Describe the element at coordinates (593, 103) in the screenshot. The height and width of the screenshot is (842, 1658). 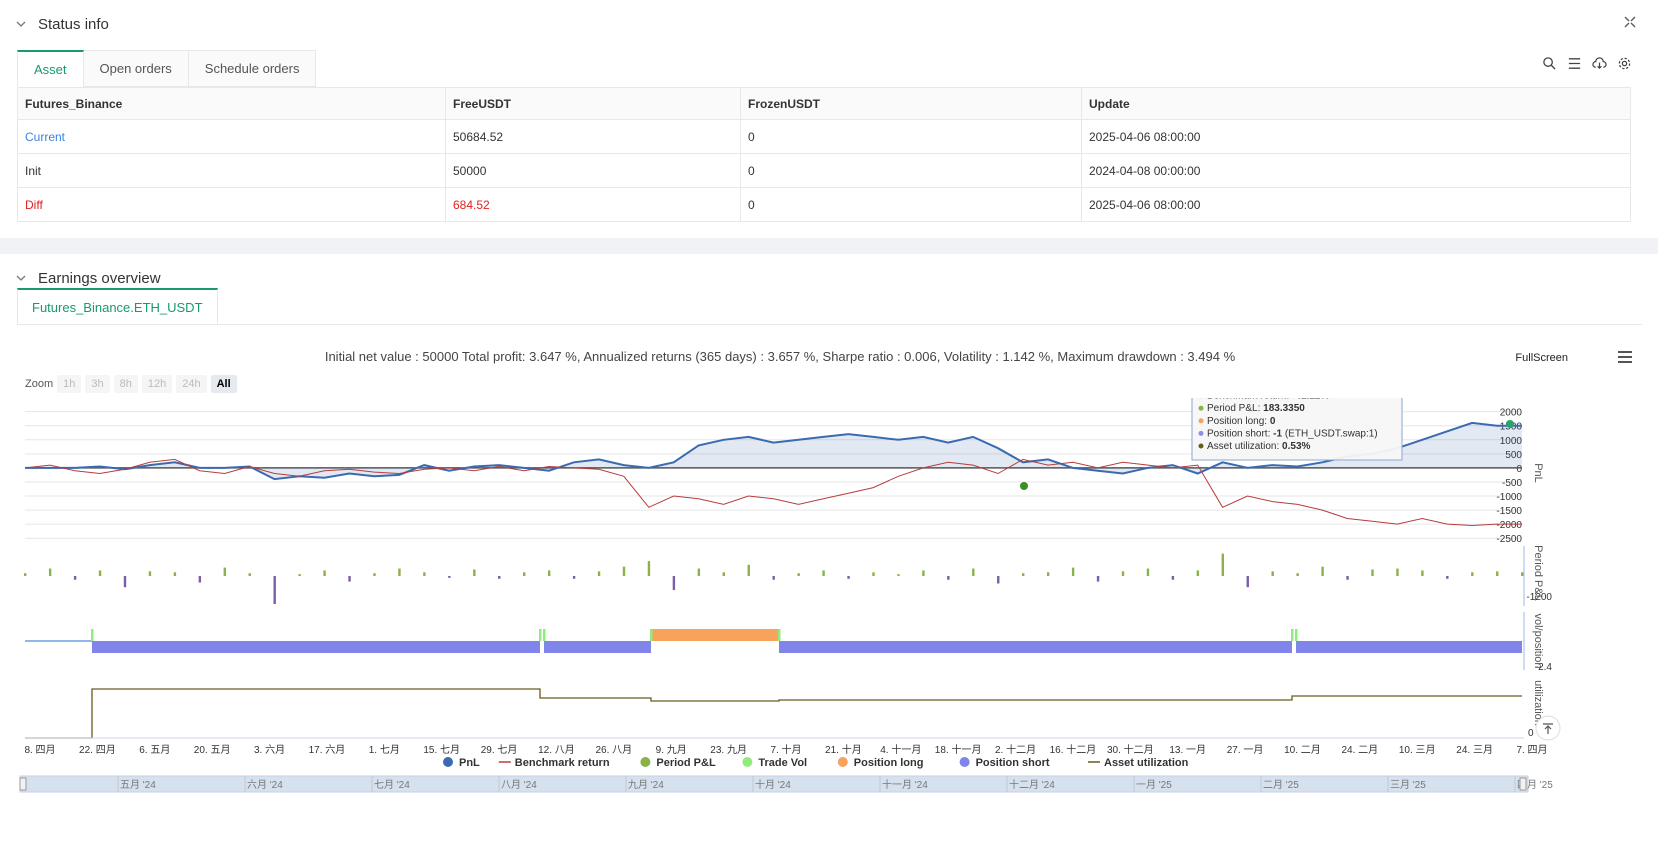
I see `col-header: FreeUSDT` at that location.